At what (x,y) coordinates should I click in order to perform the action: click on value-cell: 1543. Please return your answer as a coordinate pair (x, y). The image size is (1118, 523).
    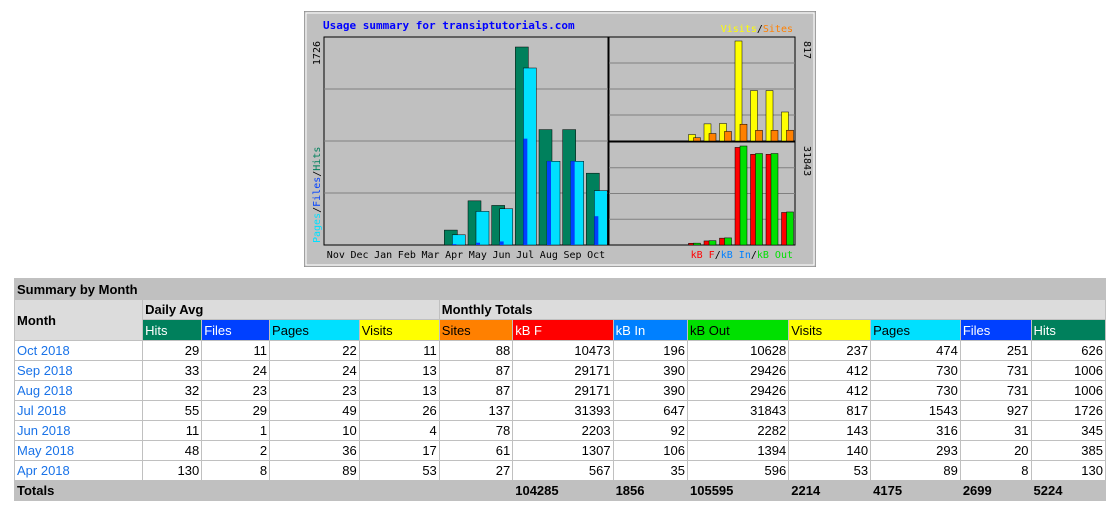
    Looking at the image, I should click on (915, 410).